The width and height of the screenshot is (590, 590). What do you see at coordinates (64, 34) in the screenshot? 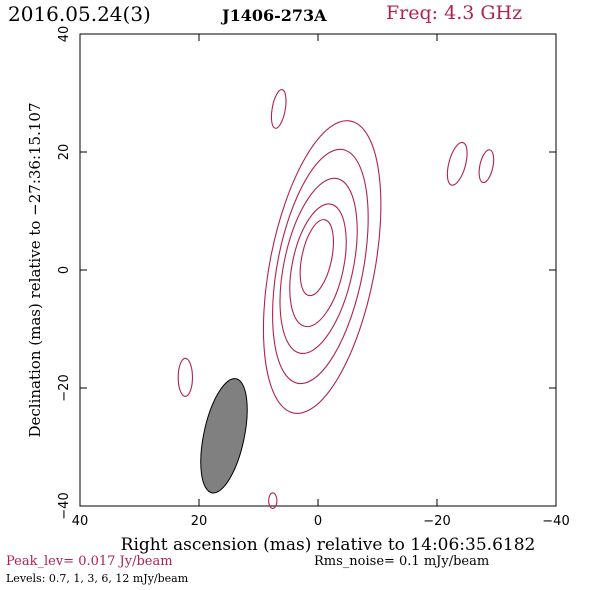
I see `y-tick-label: 40` at bounding box center [64, 34].